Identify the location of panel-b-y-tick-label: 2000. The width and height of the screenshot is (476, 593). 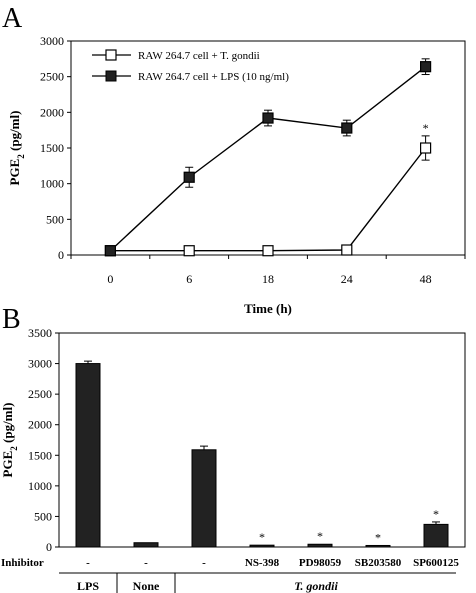
(40, 425).